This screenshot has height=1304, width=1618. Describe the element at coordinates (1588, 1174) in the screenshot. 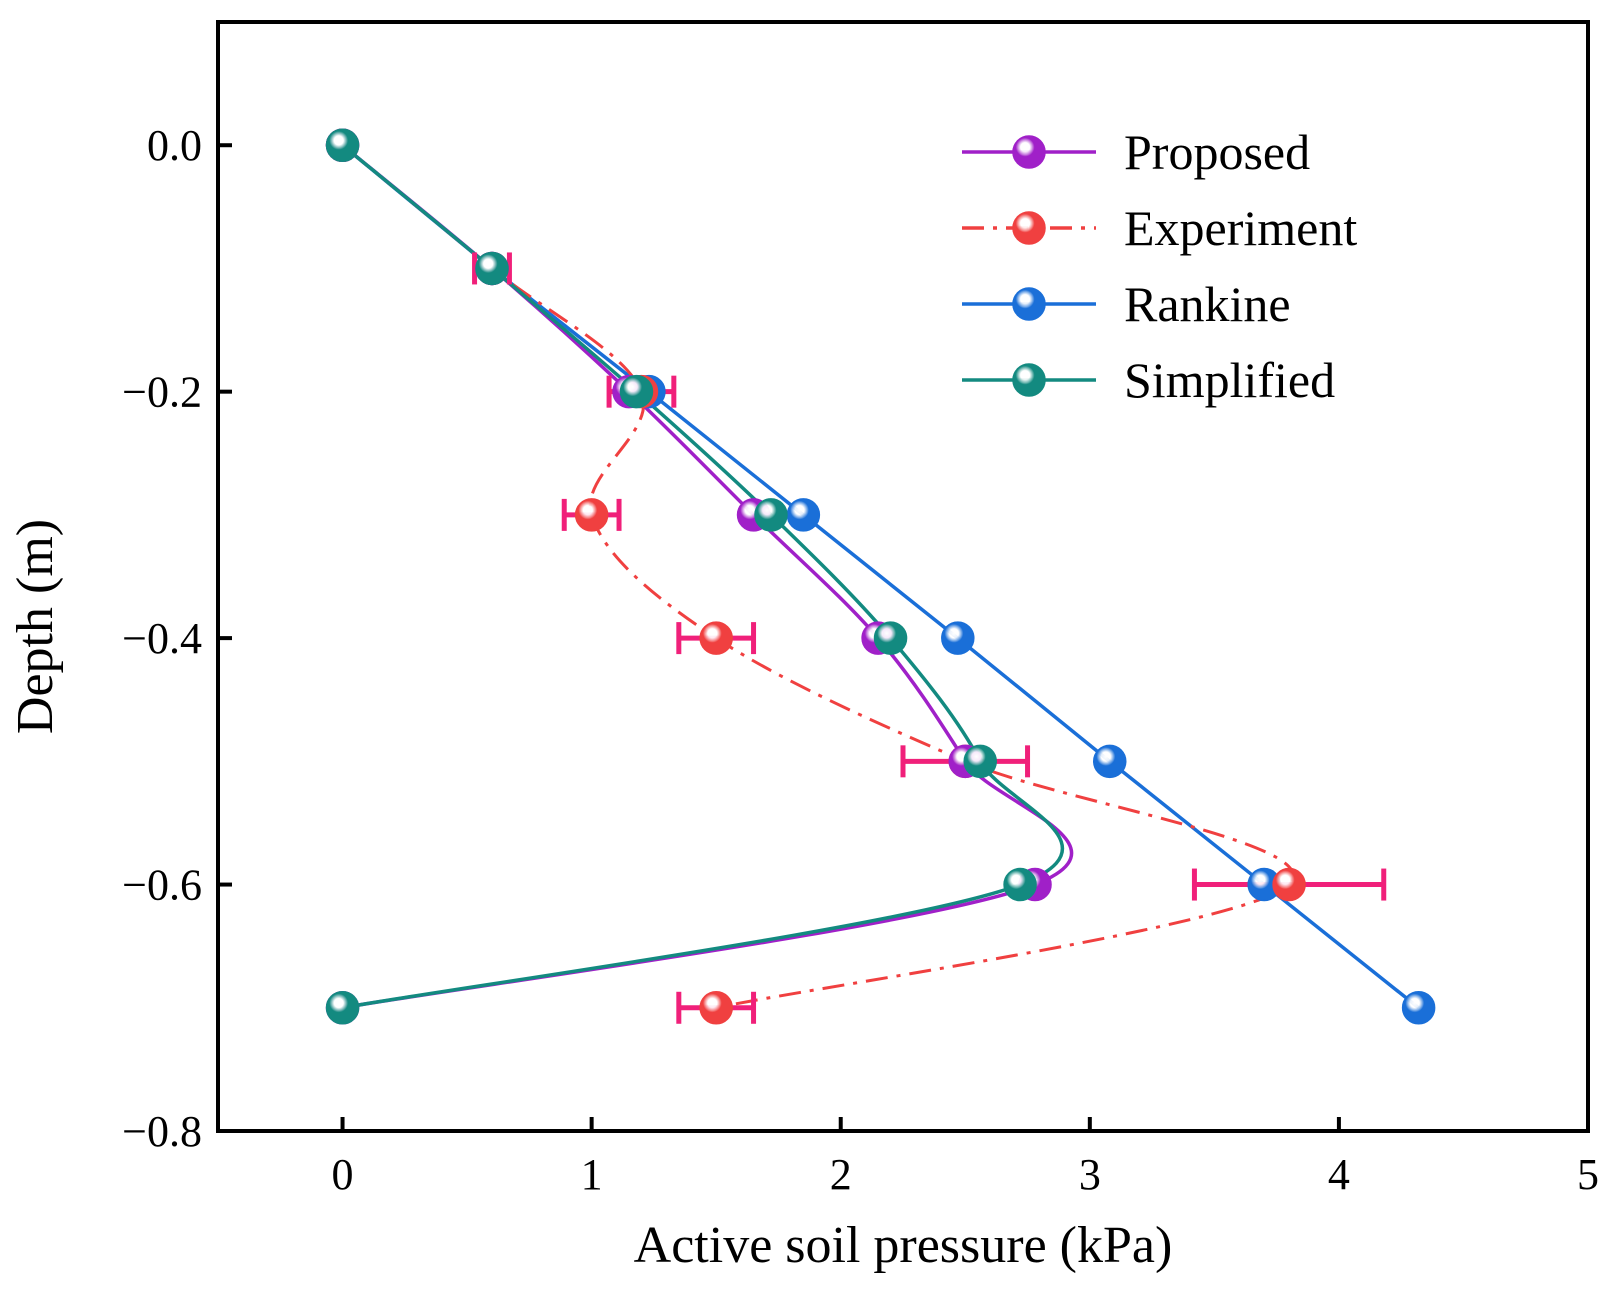

I see `x-tick-label: 5` at that location.